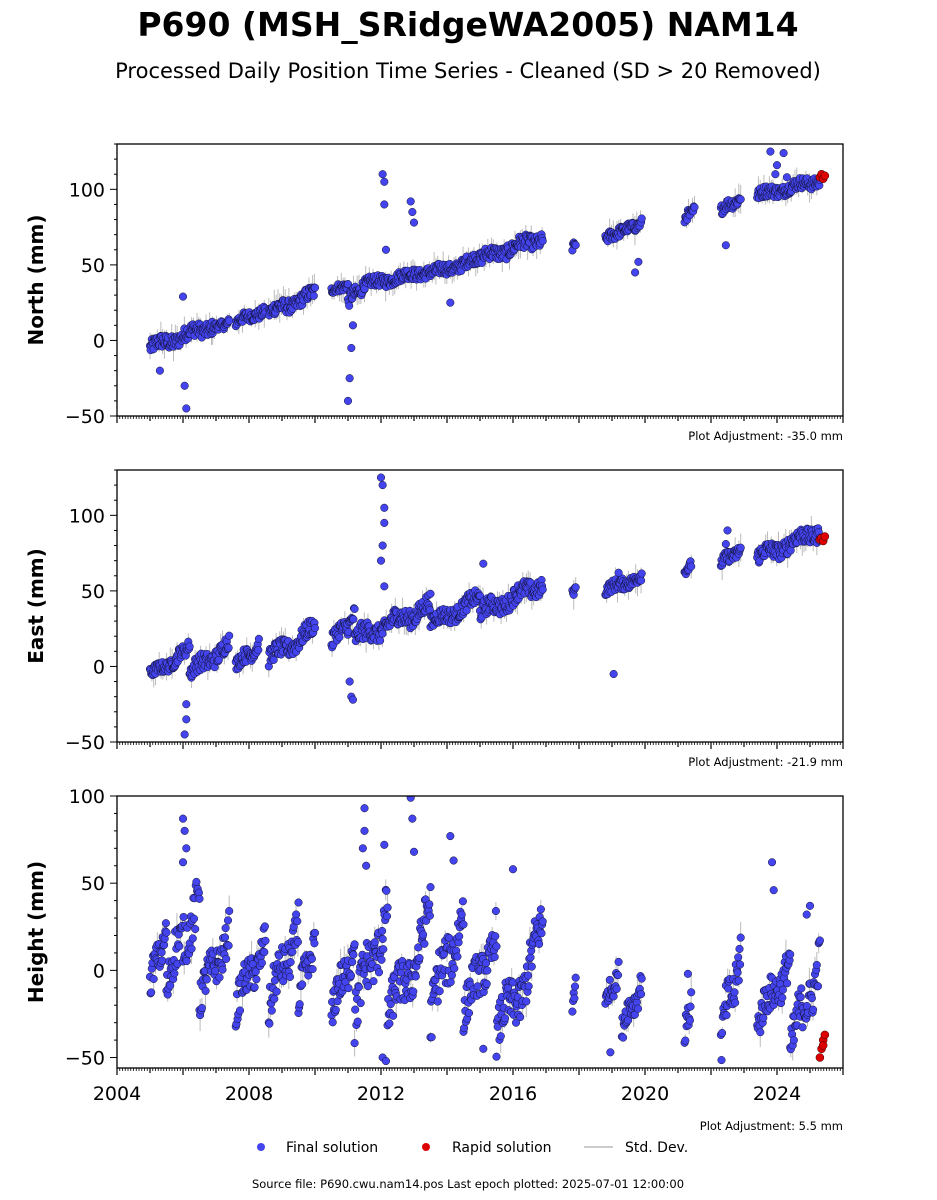 This screenshot has width=937, height=1200. I want to click on y-ticks, so click(113, 280).